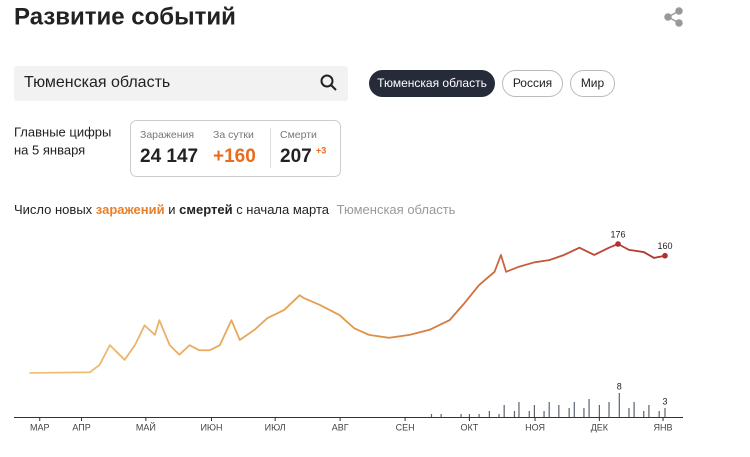 The image size is (750, 457). Describe the element at coordinates (664, 401) in the screenshot. I see `data-label: 3` at that location.